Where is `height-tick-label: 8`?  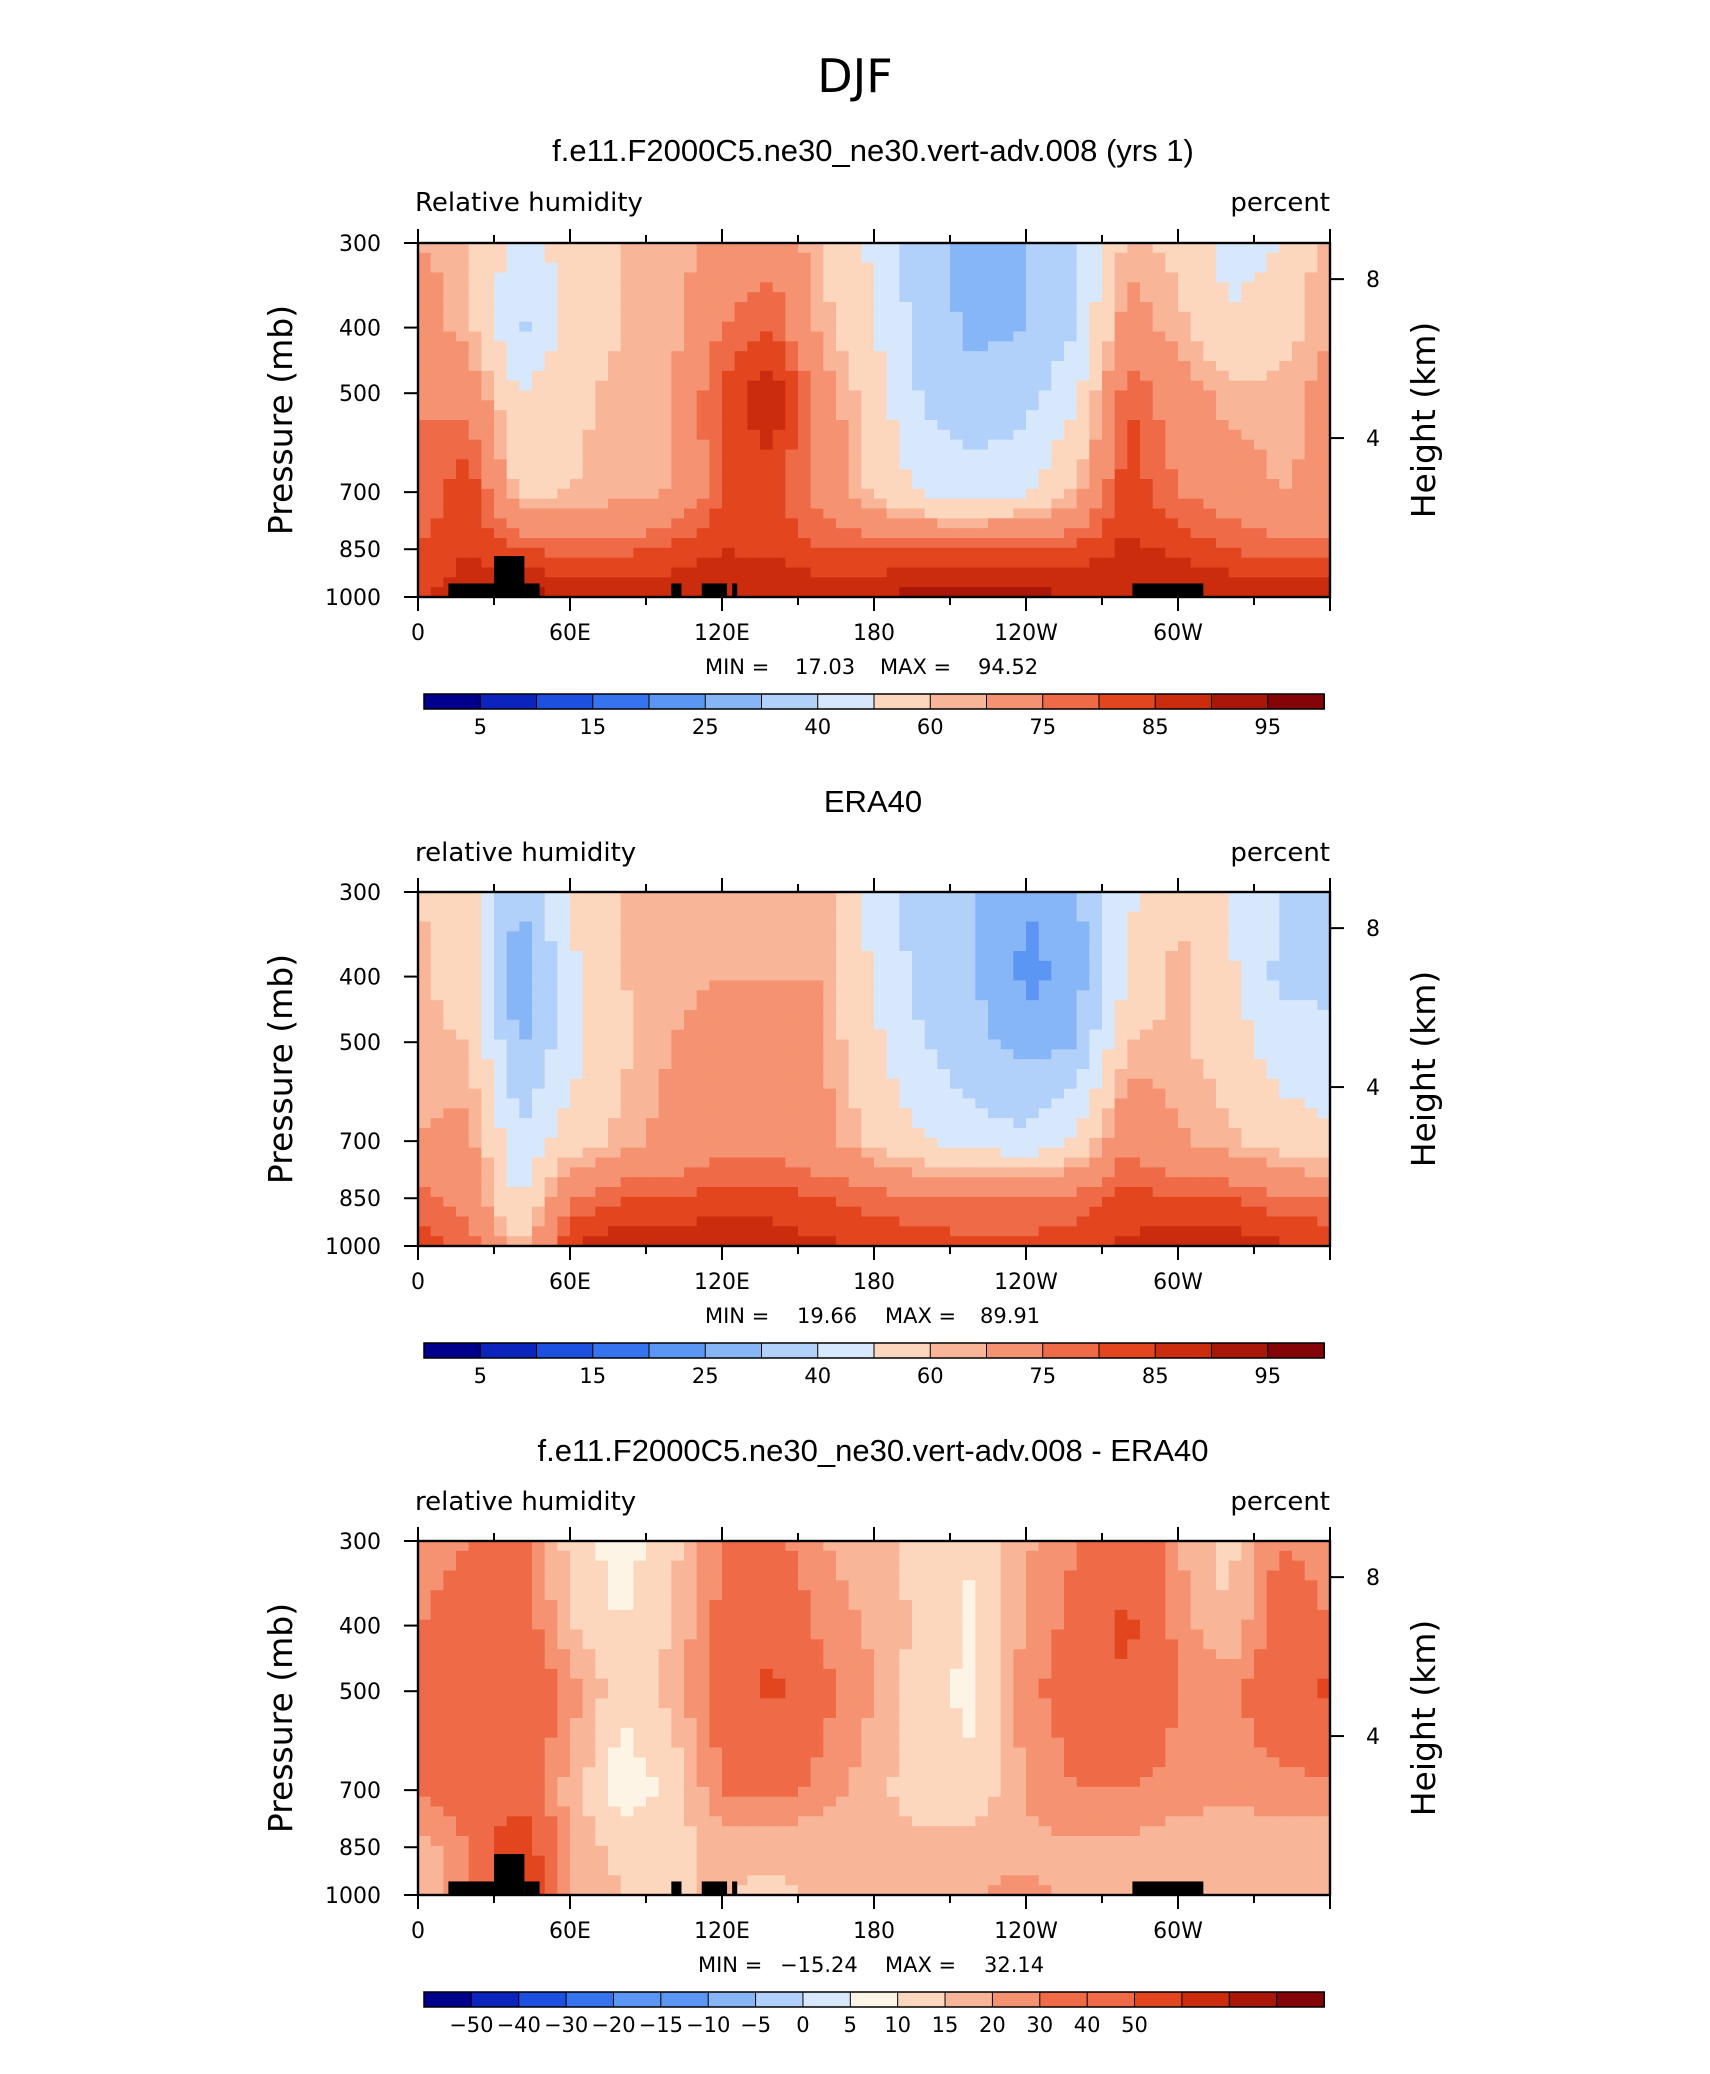
height-tick-label: 8 is located at coordinates (1373, 280).